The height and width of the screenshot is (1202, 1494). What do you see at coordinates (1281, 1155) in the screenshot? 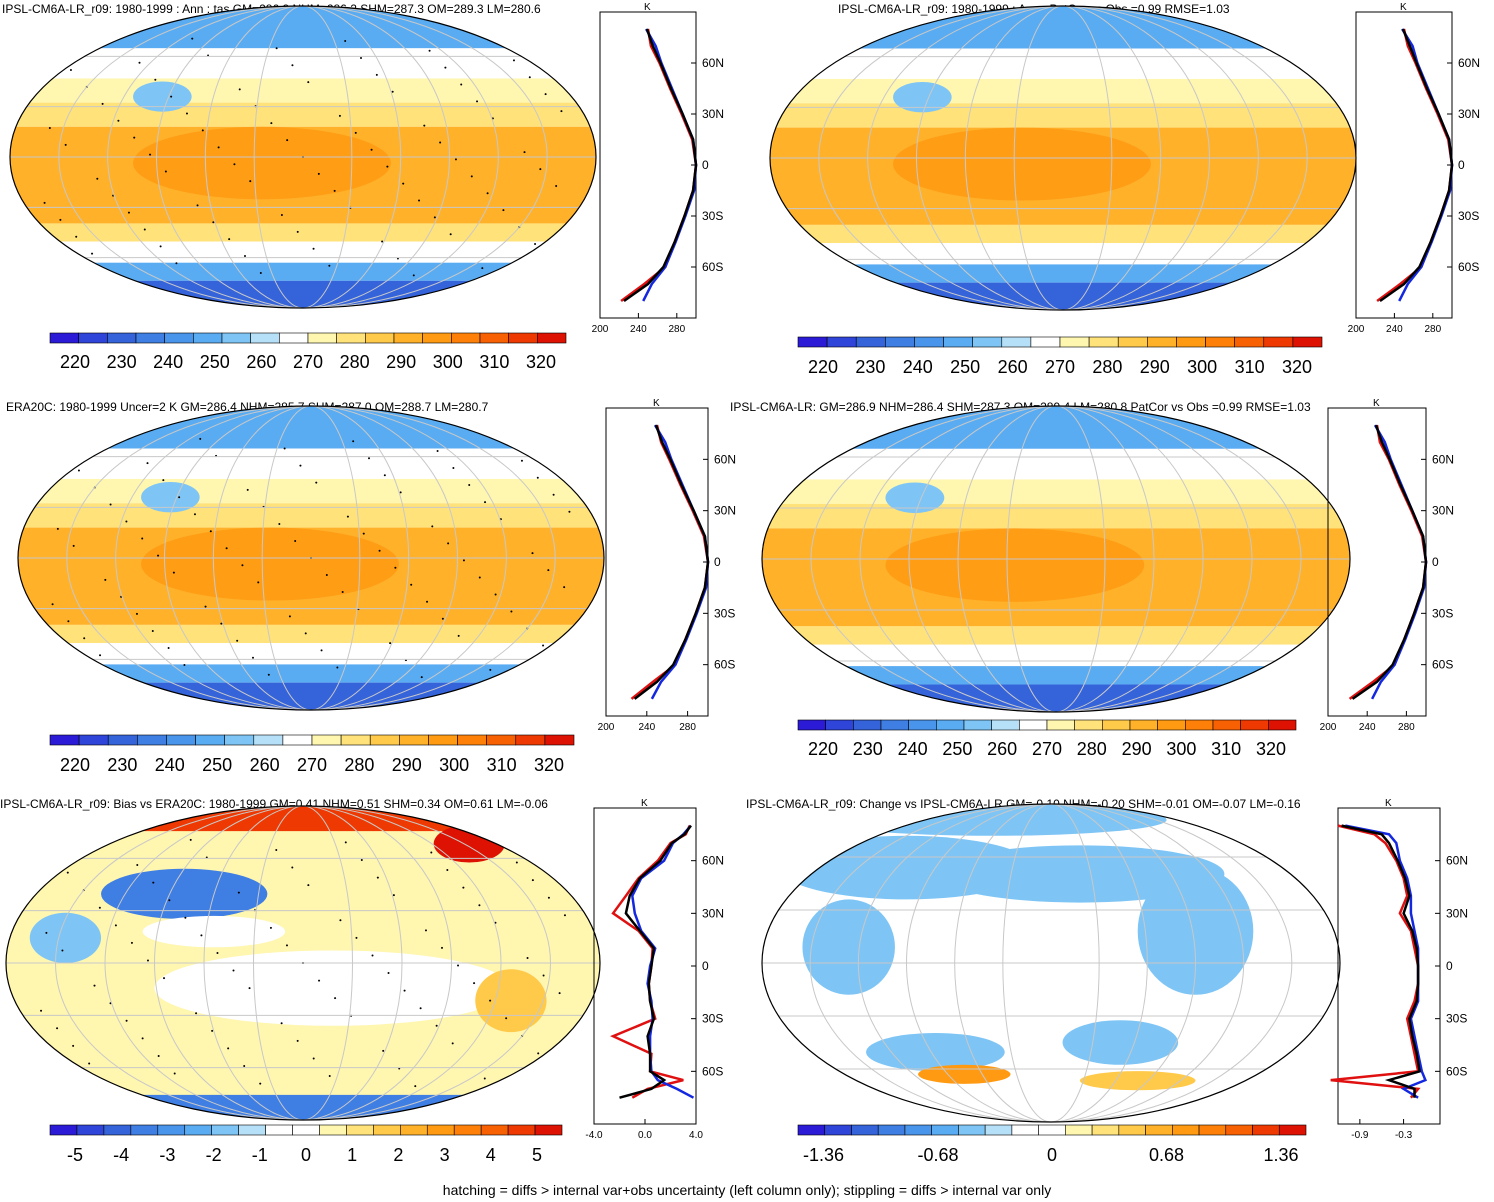
I see `colorbar-tick-label: 1.36` at bounding box center [1281, 1155].